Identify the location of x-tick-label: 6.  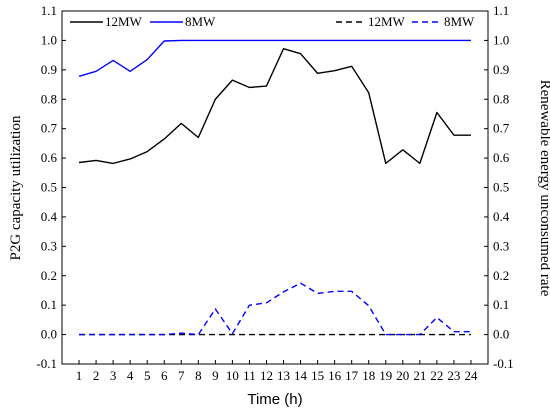
(164, 375).